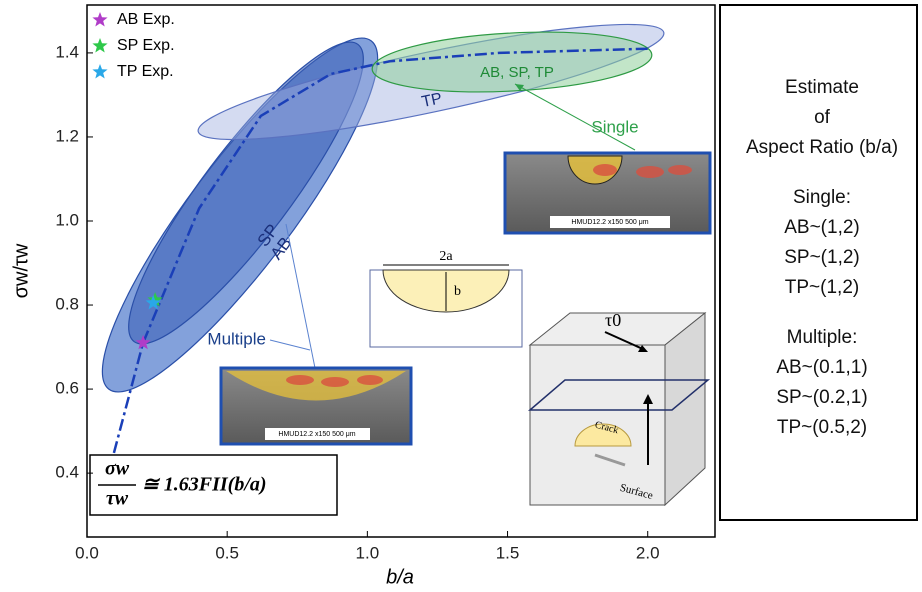 The width and height of the screenshot is (922, 592). Describe the element at coordinates (619, 408) in the screenshot. I see `cube-diagram: τ0 Crack Surface` at that location.